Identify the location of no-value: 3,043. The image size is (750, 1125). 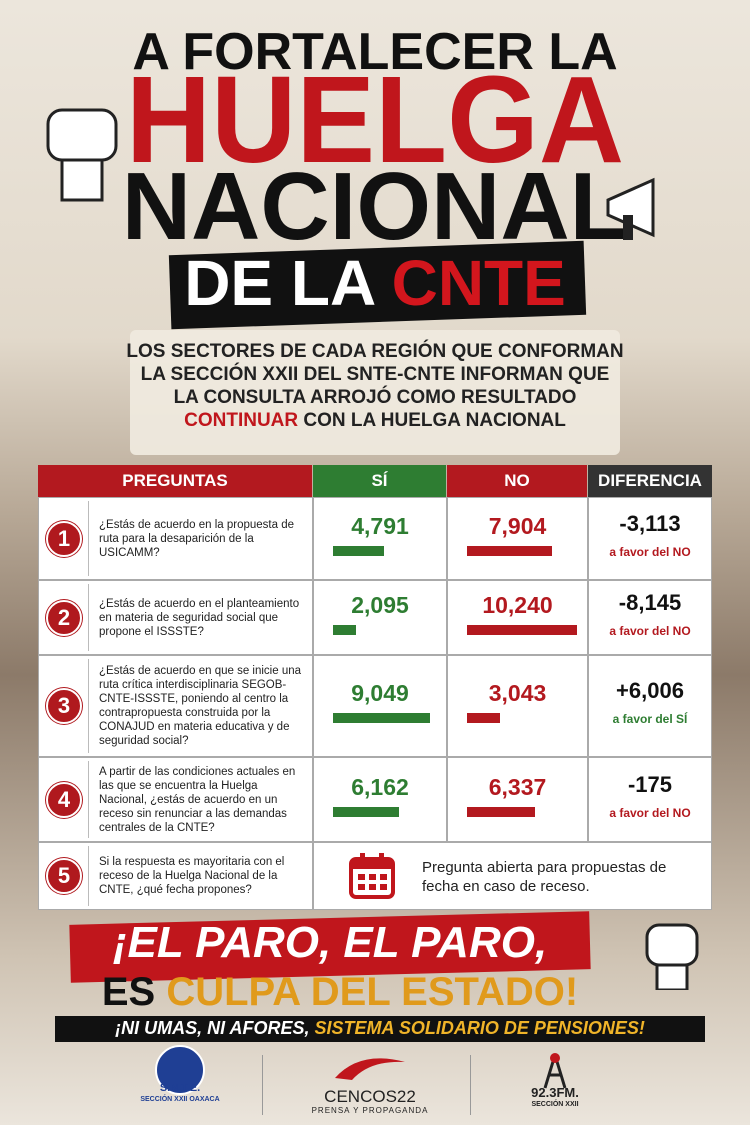
(517, 693).